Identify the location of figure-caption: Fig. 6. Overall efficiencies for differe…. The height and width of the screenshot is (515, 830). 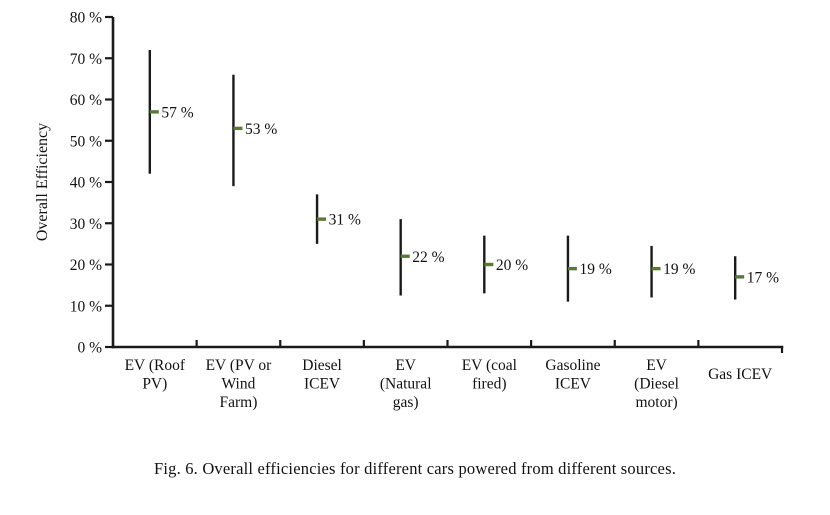
(415, 468).